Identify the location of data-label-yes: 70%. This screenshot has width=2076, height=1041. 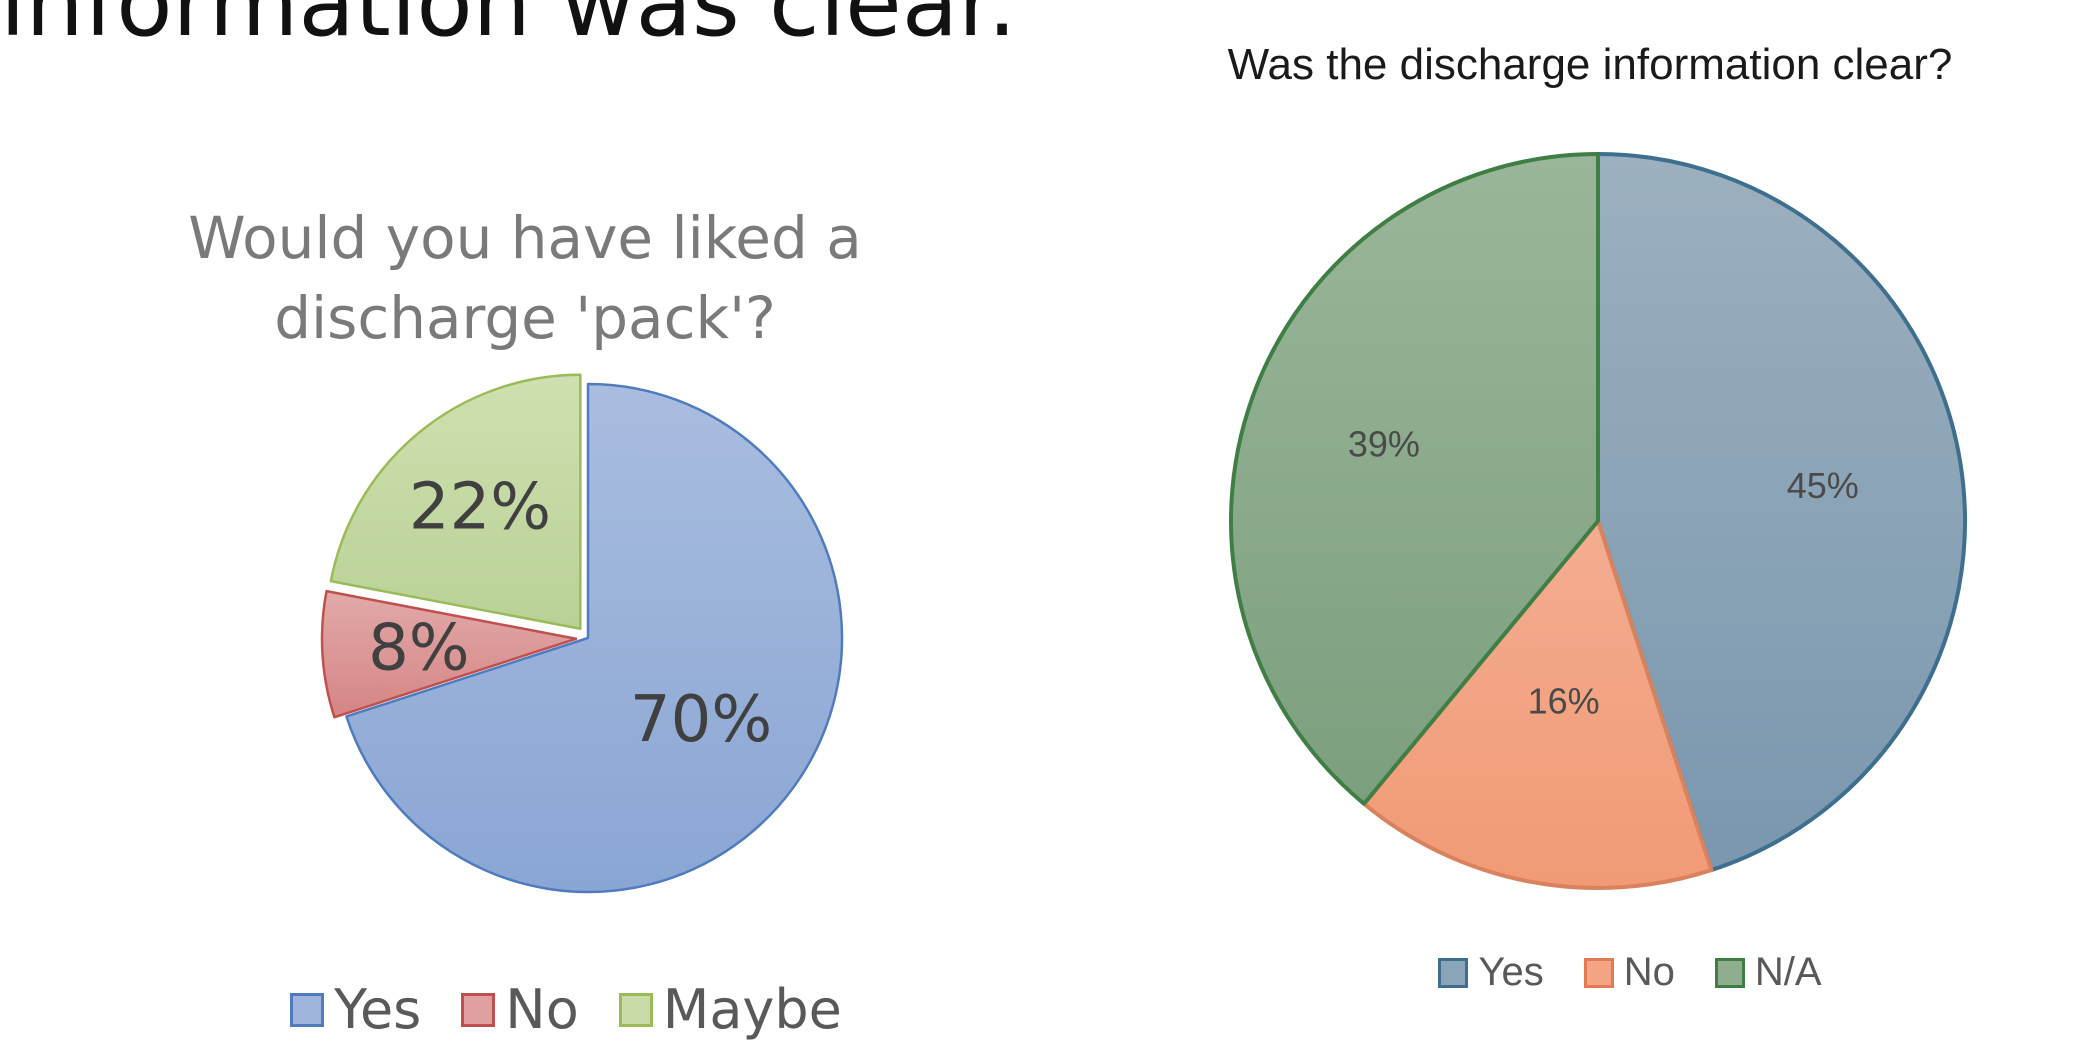
(701, 720).